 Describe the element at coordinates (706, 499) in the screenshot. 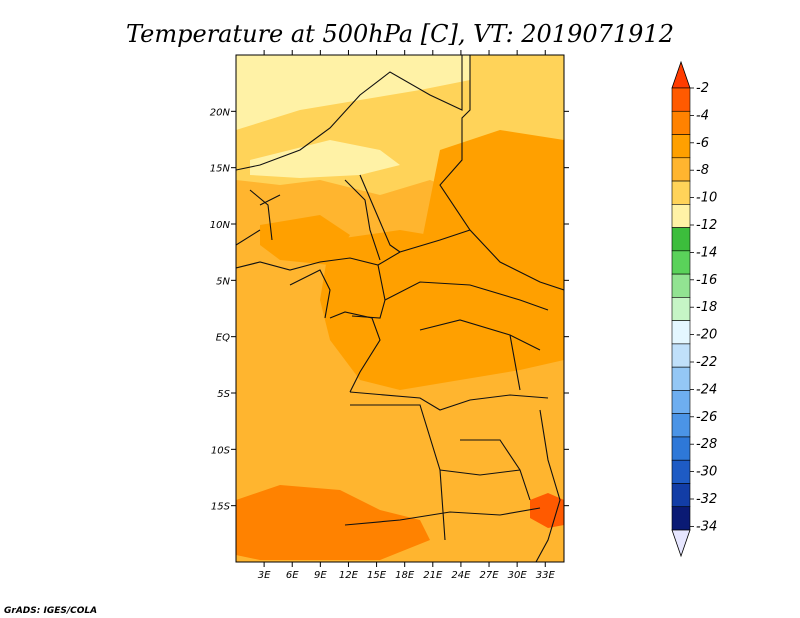

I see `colorbar-tick-label: -32` at that location.